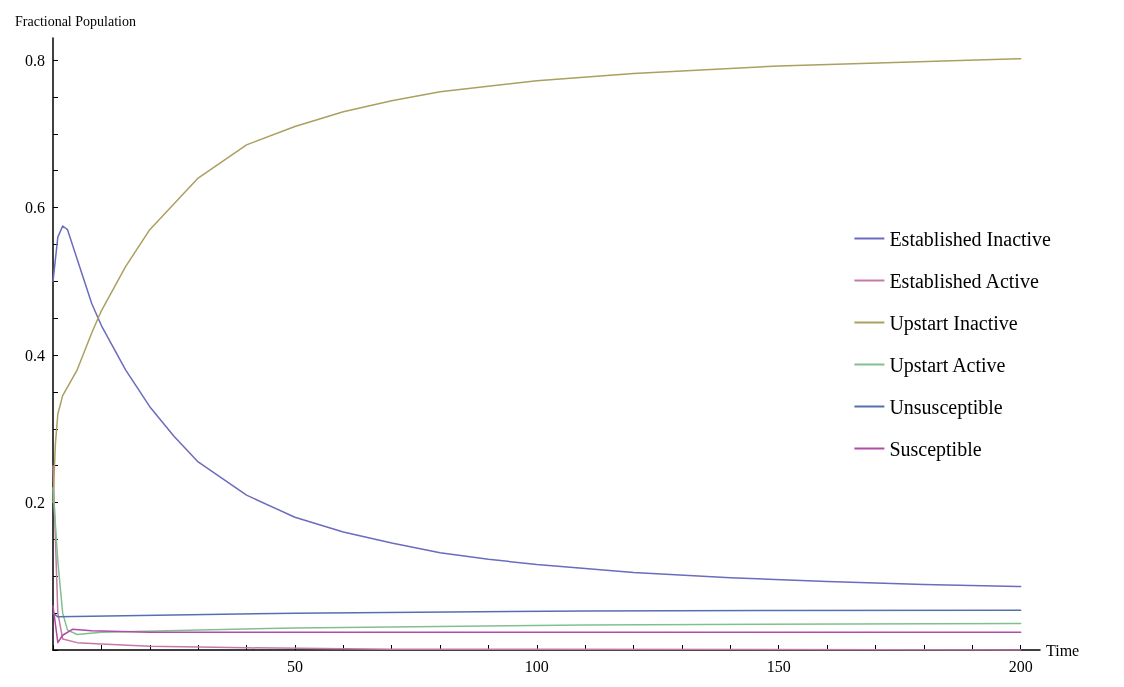 Image resolution: width=1124 pixels, height=687 pixels. What do you see at coordinates (294, 666) in the screenshot?
I see `x-tick-label: 50` at bounding box center [294, 666].